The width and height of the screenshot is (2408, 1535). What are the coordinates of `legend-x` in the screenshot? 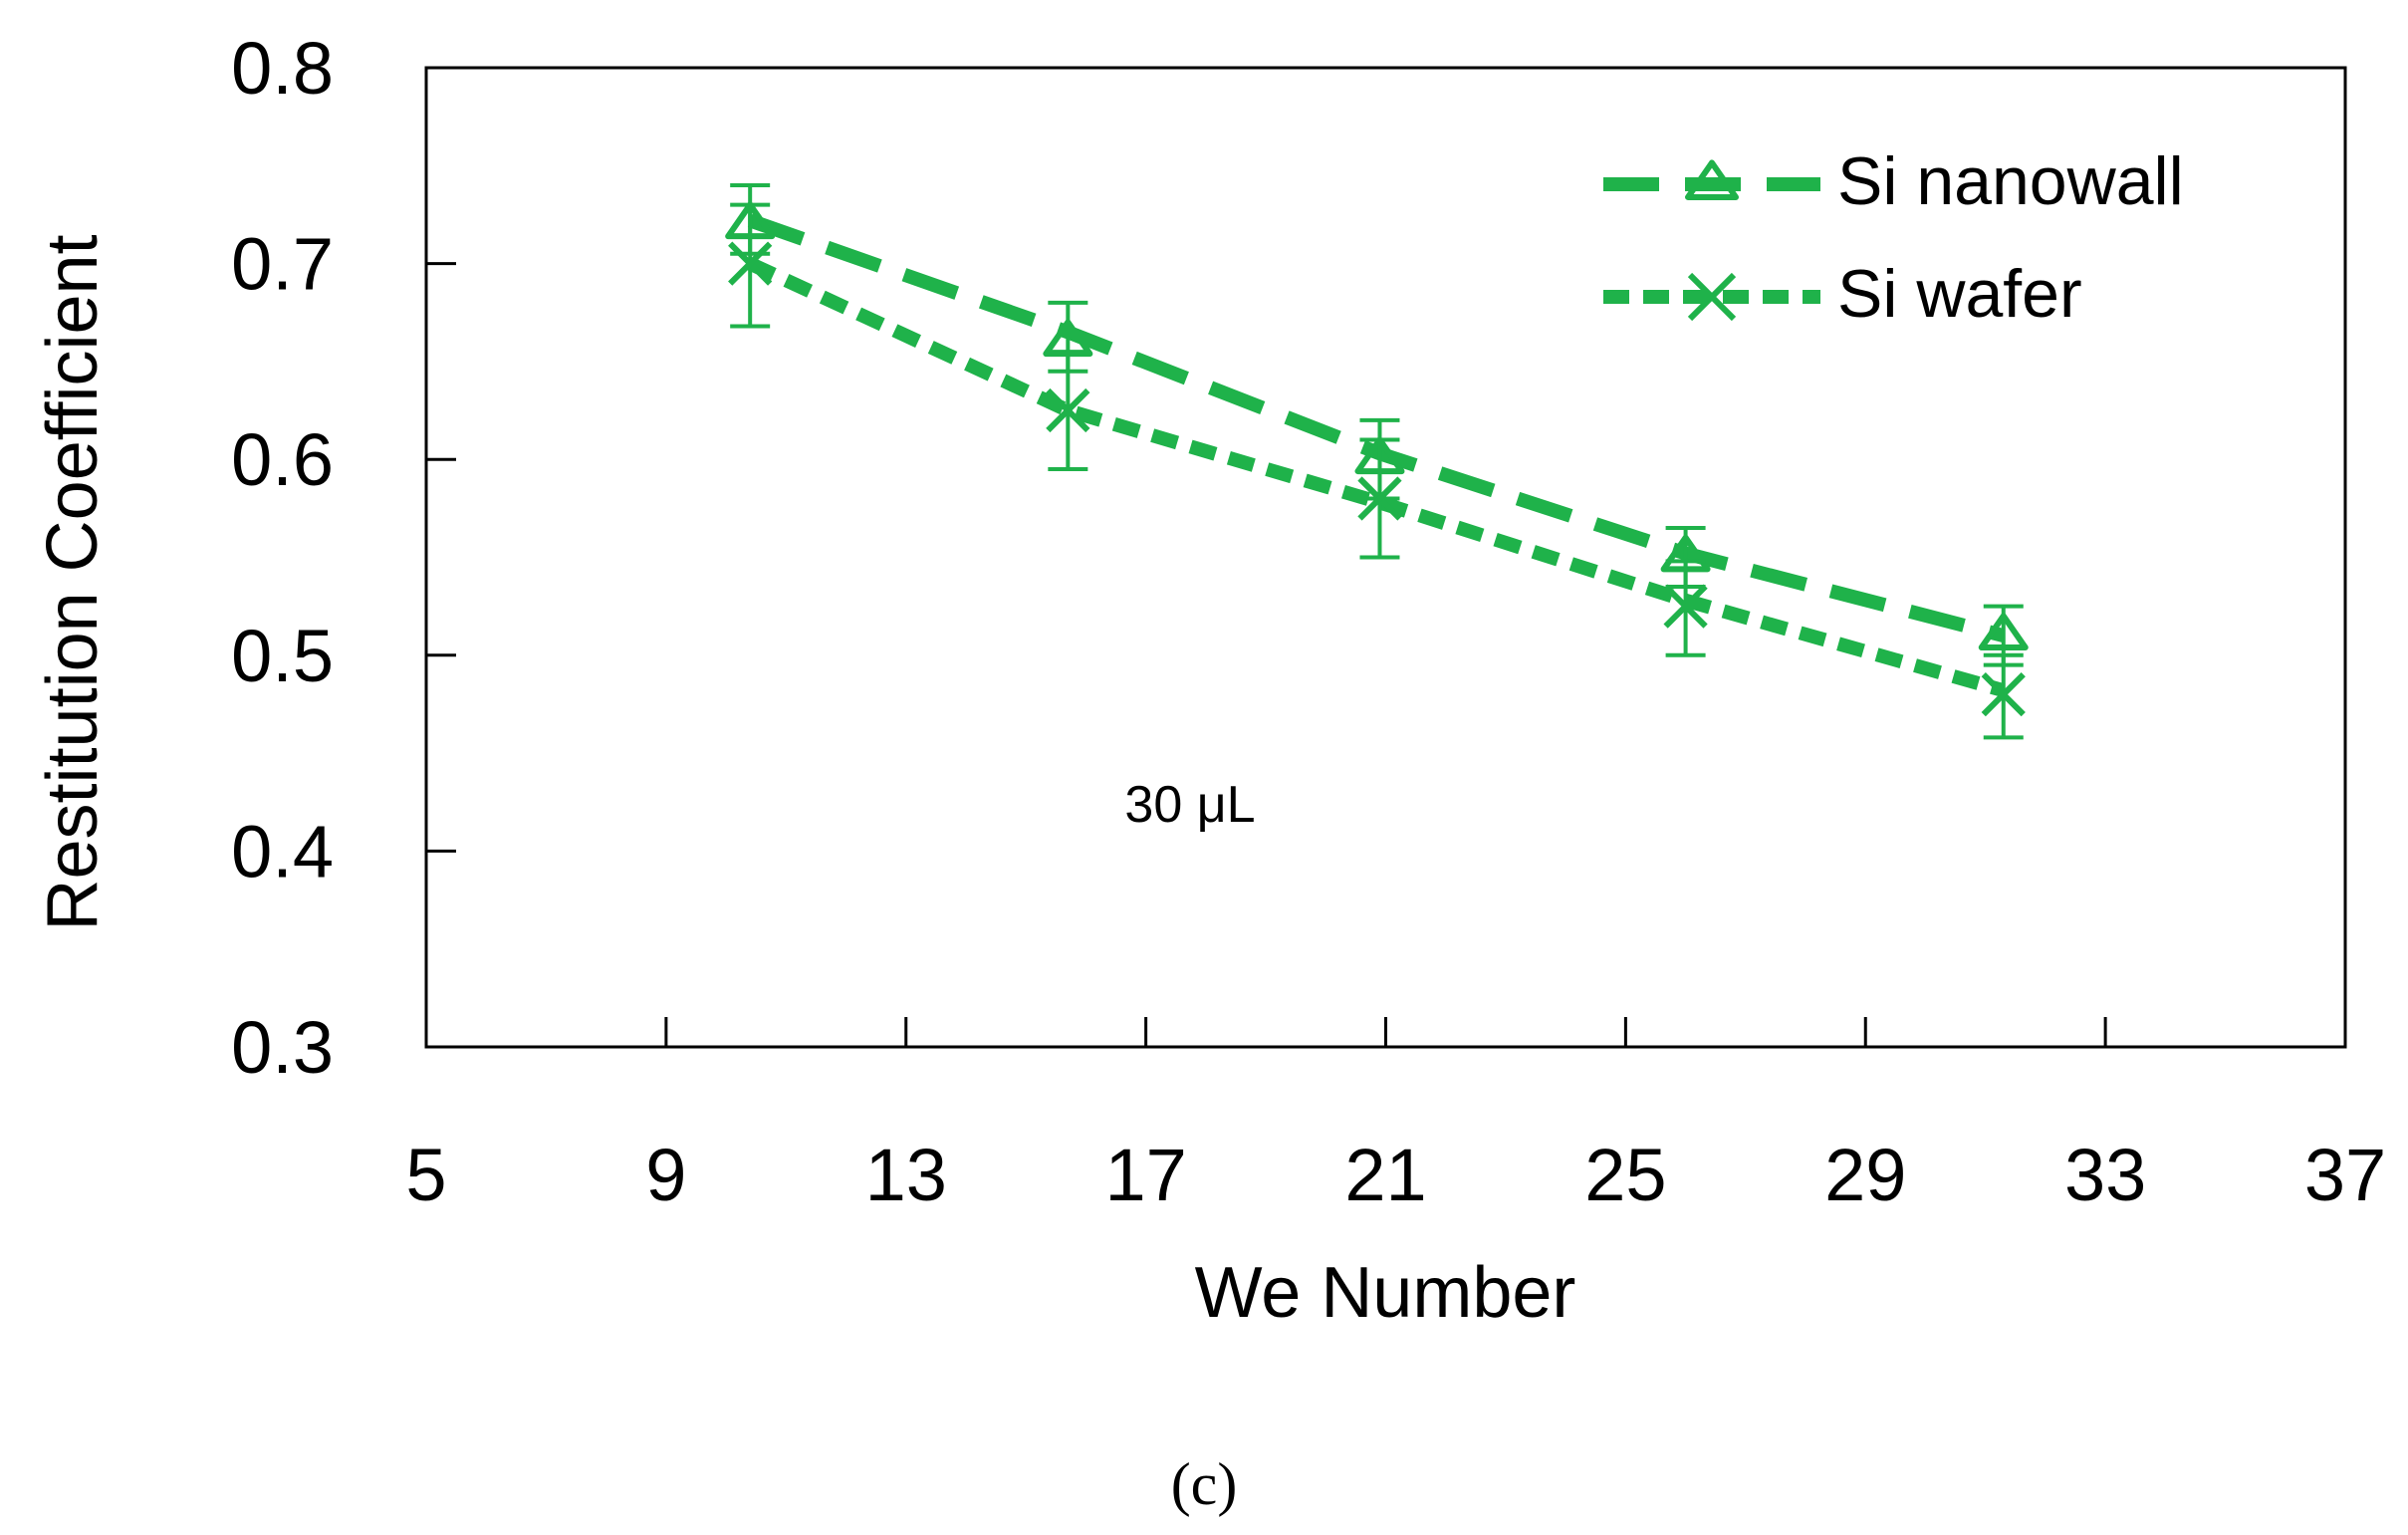 It's located at (1712, 297).